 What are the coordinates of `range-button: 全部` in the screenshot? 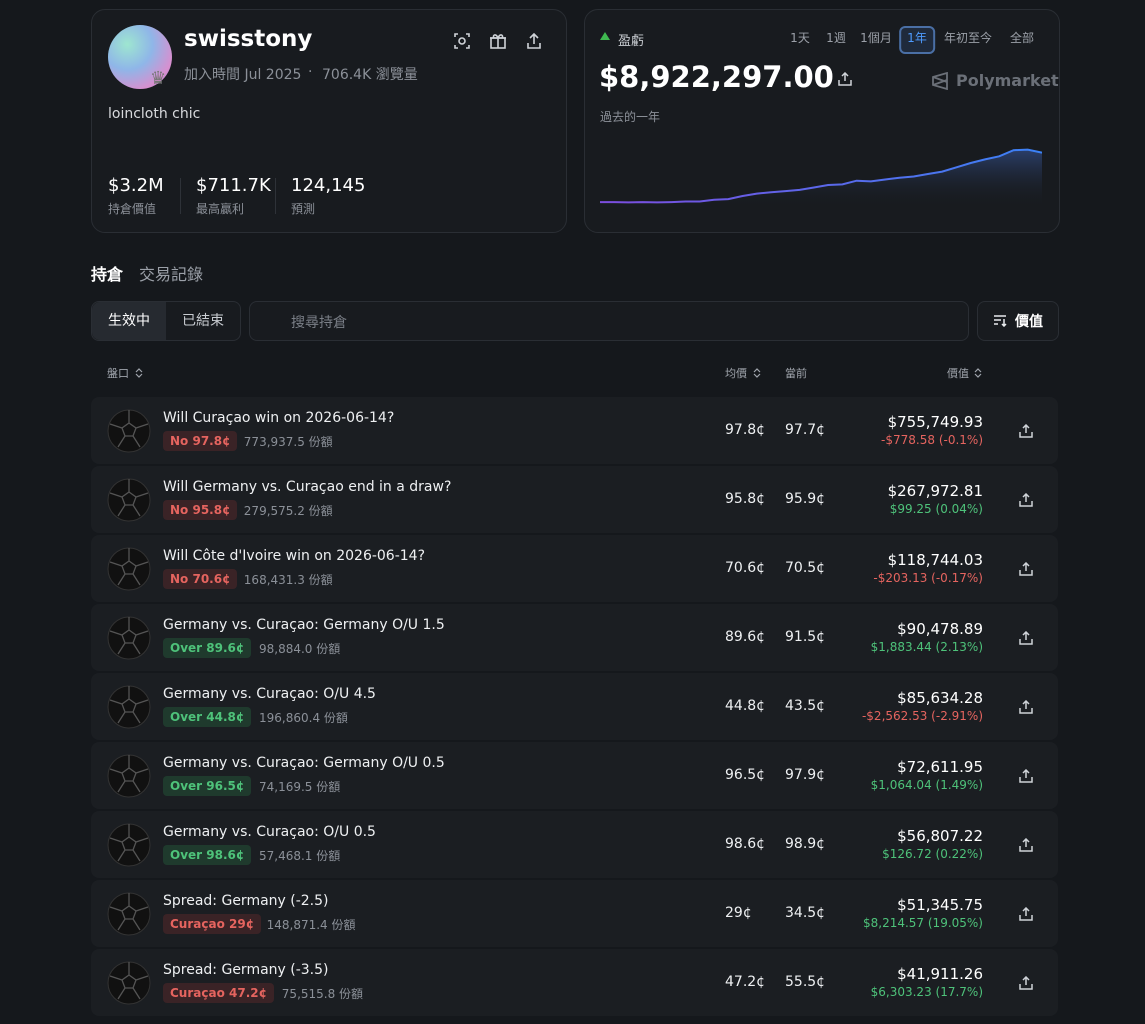 It's located at (1022, 38).